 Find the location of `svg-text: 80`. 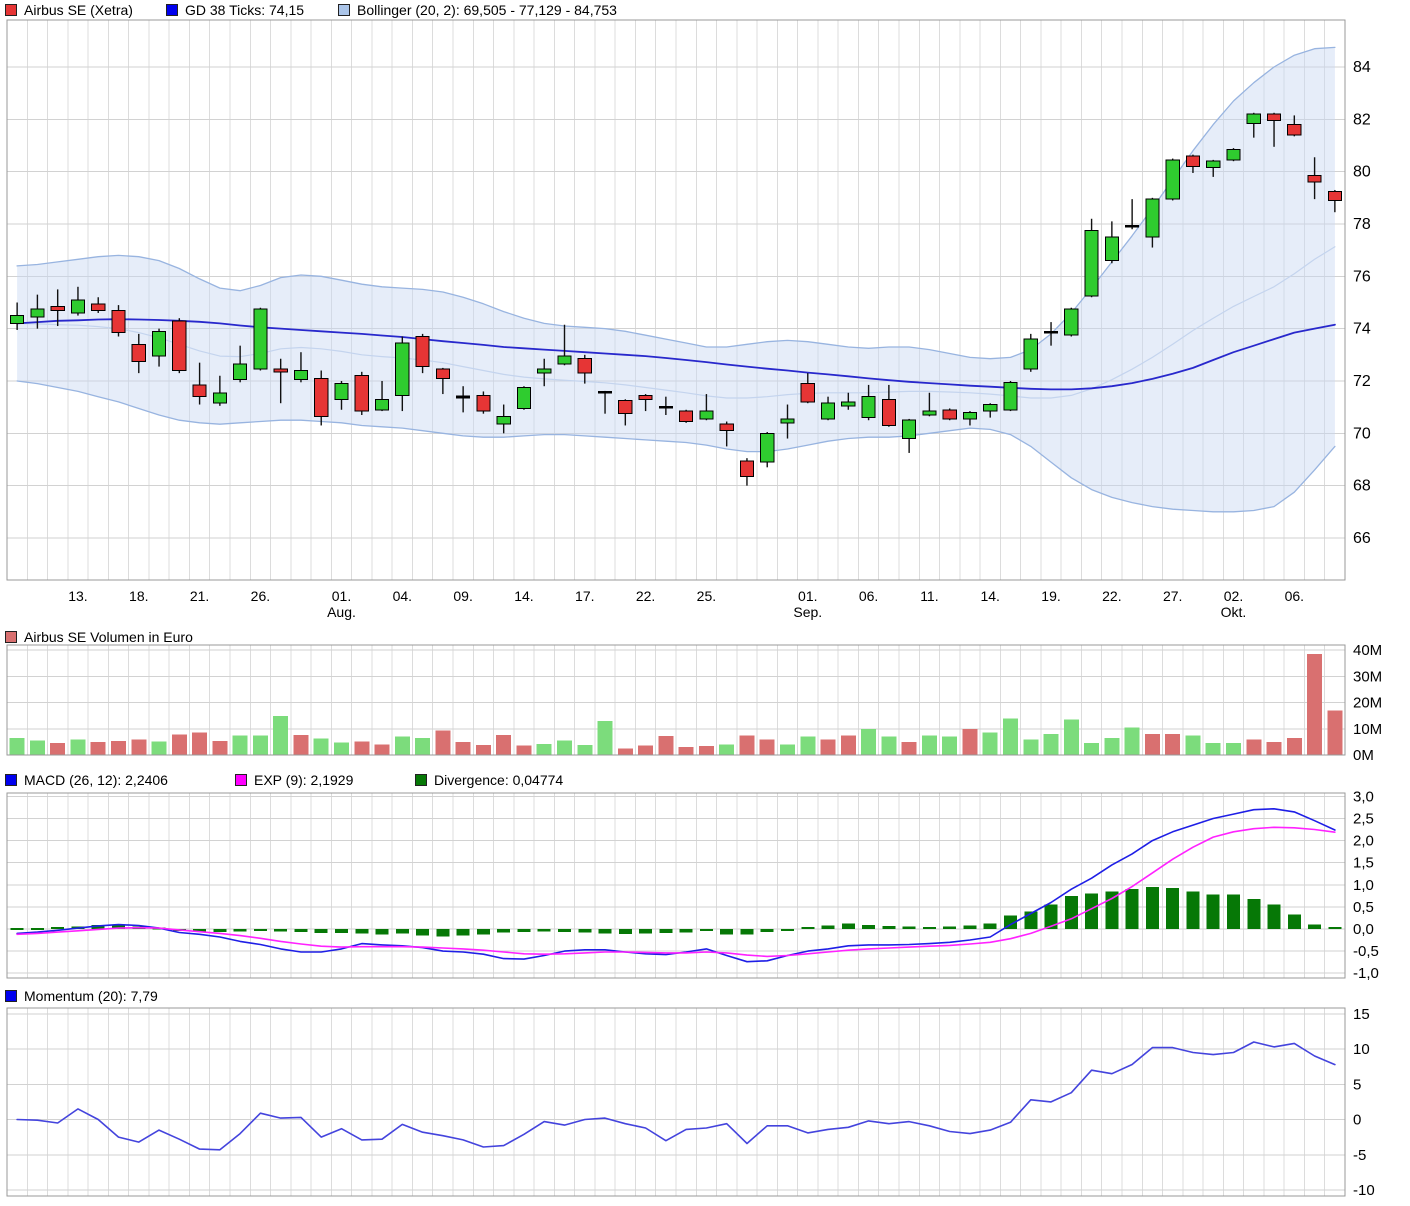

svg-text: 80 is located at coordinates (1362, 172).